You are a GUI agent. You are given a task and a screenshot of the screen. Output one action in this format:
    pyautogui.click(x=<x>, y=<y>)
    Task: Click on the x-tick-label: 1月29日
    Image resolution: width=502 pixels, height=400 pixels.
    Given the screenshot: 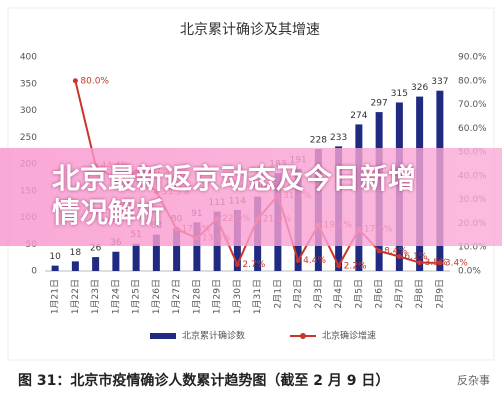 What is the action you would take?
    pyautogui.click(x=217, y=296)
    